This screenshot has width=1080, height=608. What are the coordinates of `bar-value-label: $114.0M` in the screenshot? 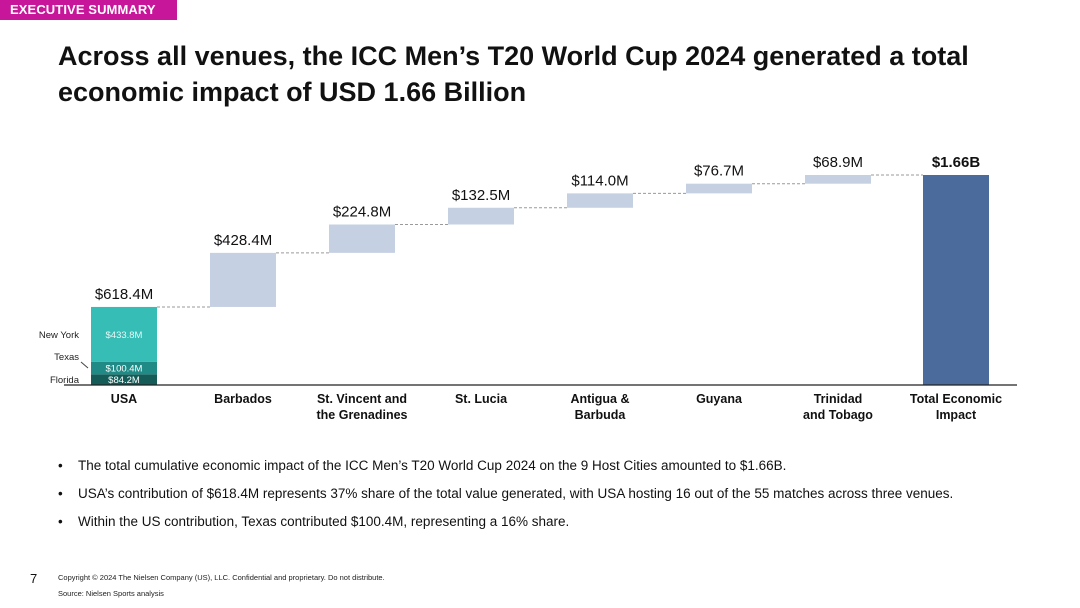 It's located at (599, 180).